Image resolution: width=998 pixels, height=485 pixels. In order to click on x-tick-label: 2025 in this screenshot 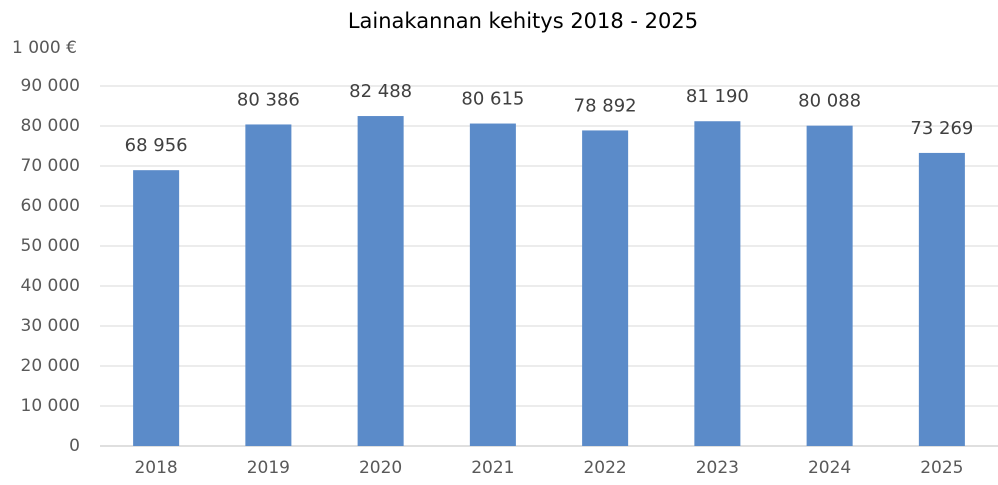, I will do `click(941, 468)`.